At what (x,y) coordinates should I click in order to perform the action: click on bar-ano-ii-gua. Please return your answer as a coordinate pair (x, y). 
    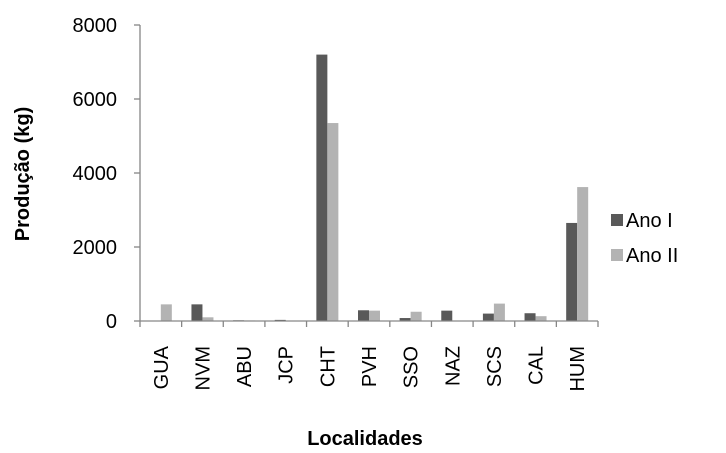
    Looking at the image, I should click on (166, 312).